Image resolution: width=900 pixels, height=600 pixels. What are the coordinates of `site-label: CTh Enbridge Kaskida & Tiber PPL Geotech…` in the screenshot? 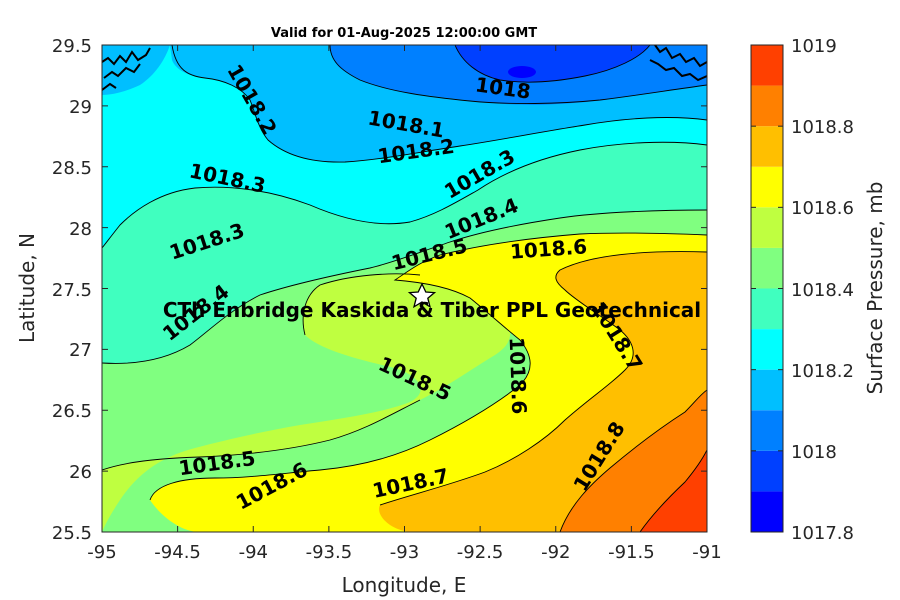 It's located at (432, 310).